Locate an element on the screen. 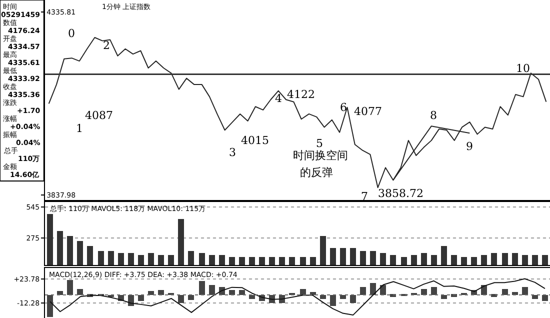 This screenshot has height=318, width=550. annotation: 5 is located at coordinates (319, 143).